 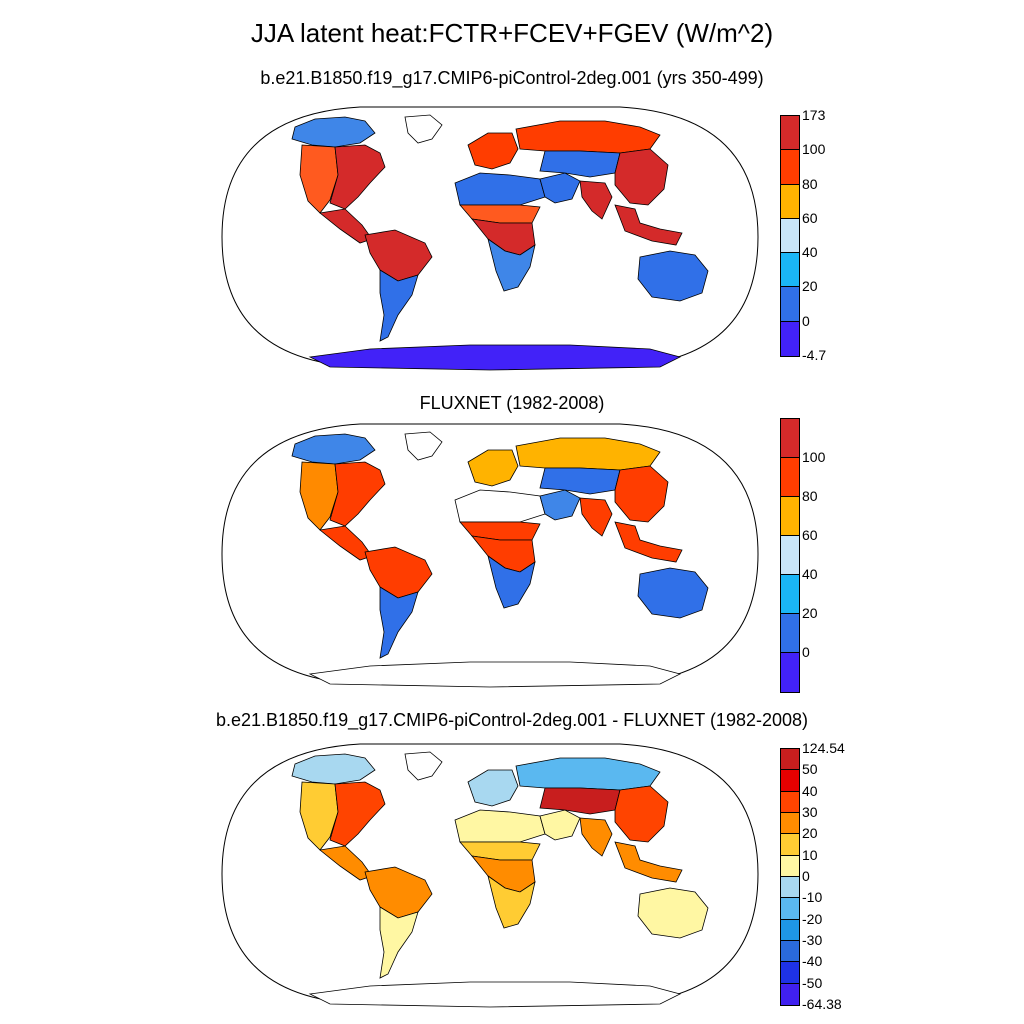 I want to click on colorbar-tick-label: -20, so click(x=812, y=918).